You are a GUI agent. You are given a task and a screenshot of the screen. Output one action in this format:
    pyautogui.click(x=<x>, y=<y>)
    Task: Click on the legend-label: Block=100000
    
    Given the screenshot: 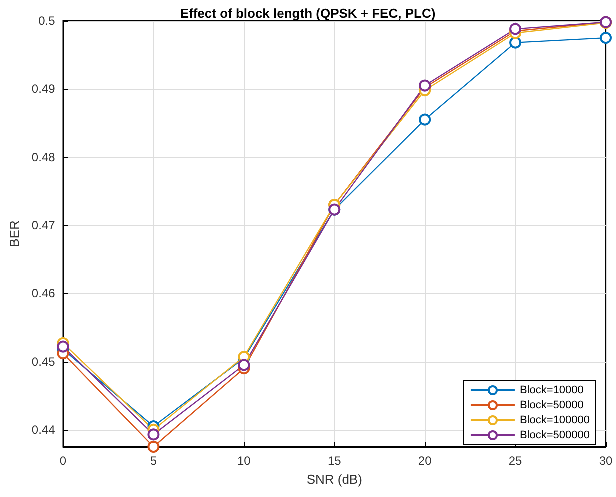 What is the action you would take?
    pyautogui.click(x=555, y=420)
    